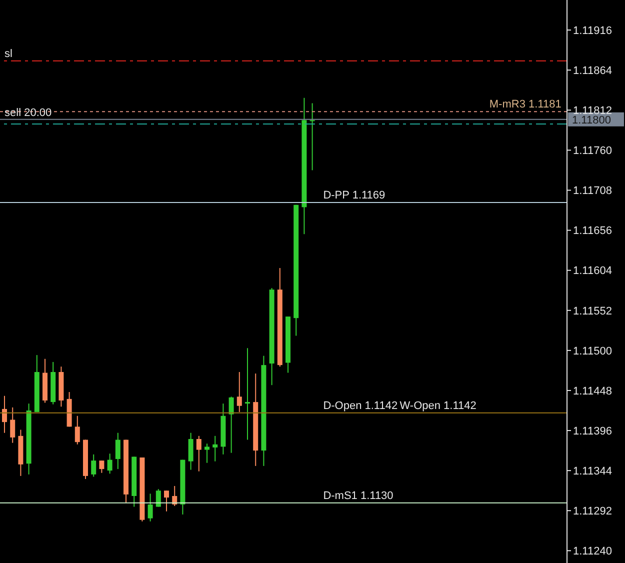 This screenshot has width=625, height=563. Describe the element at coordinates (592, 151) in the screenshot. I see `y-tick-label: 1.11760` at that location.